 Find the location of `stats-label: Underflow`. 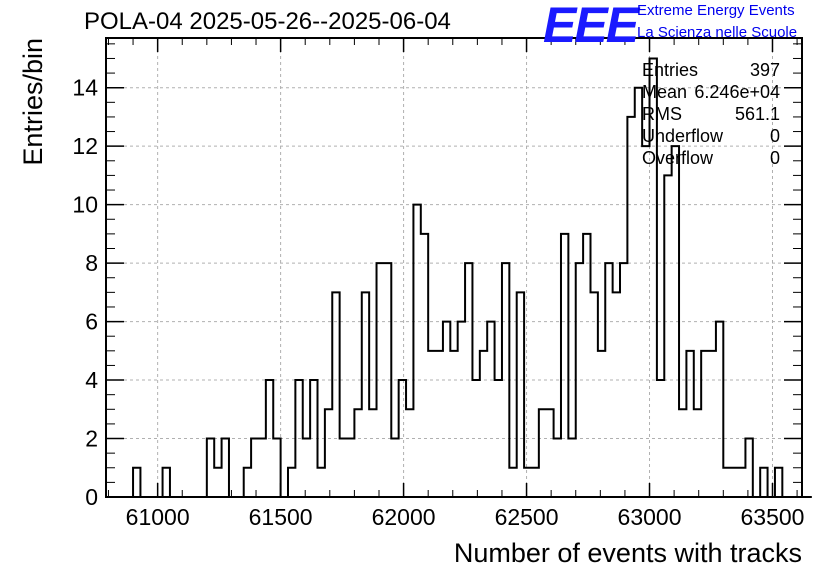

stats-label: Underflow is located at coordinates (683, 136).